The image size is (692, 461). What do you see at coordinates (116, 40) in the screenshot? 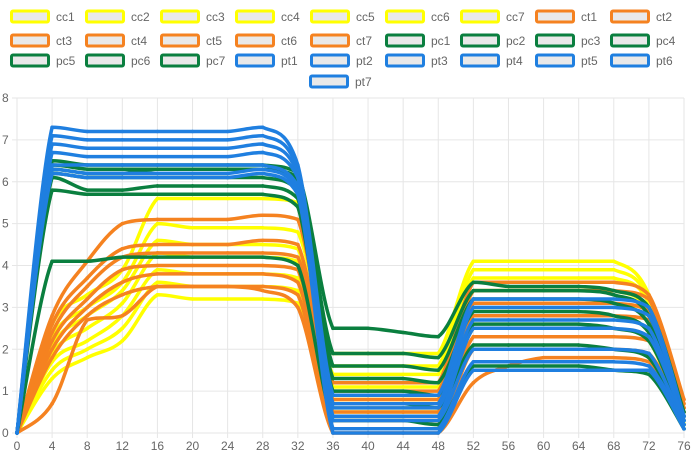
I see `legend-item-ct4: ct4` at bounding box center [116, 40].